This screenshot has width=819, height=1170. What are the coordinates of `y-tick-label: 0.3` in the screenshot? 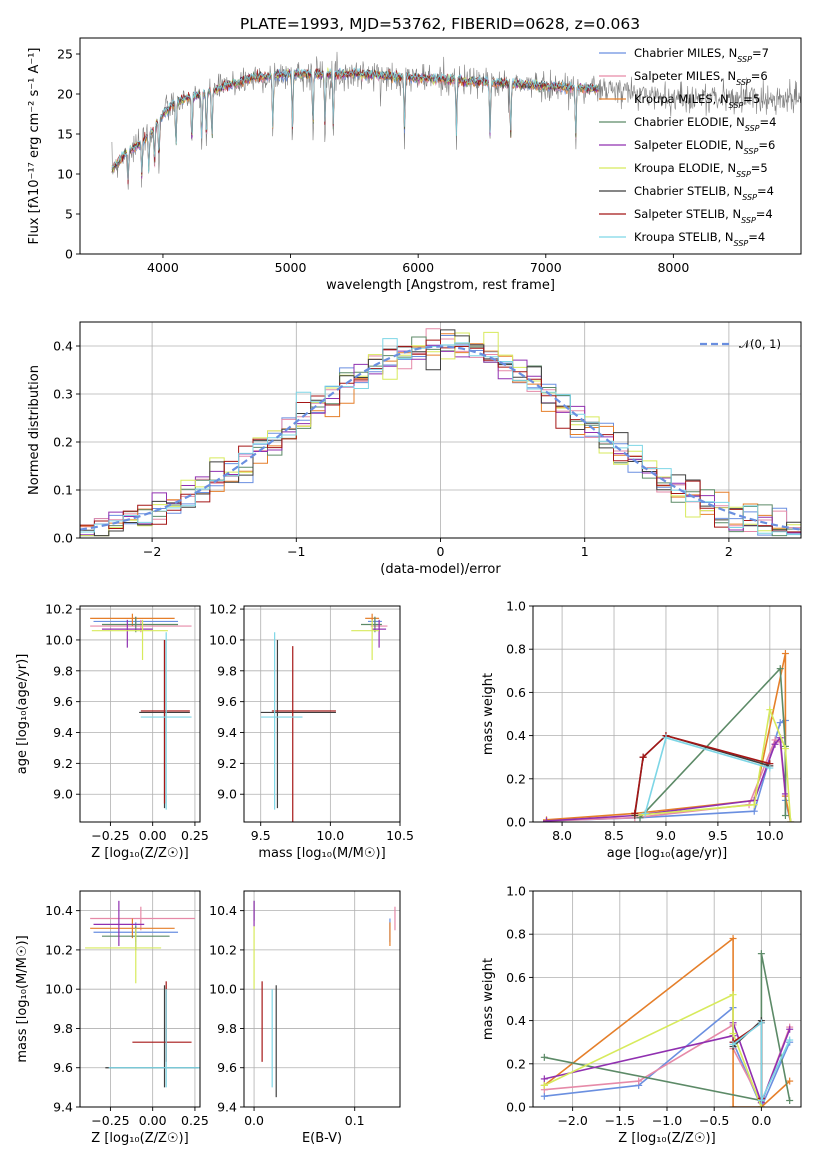 It's located at (63, 394).